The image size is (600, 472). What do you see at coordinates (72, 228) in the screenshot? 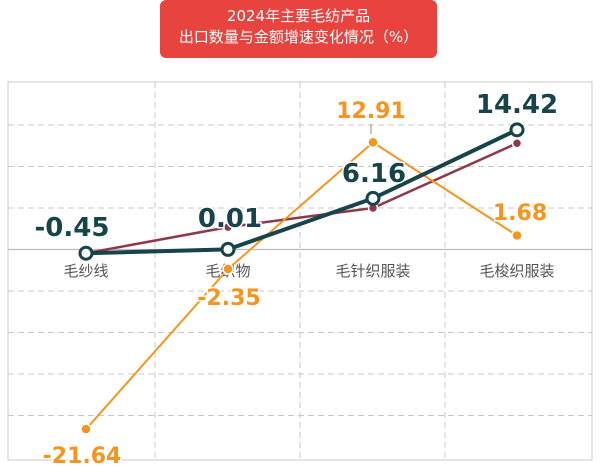
I see `data-label-dark: -0.45` at bounding box center [72, 228].